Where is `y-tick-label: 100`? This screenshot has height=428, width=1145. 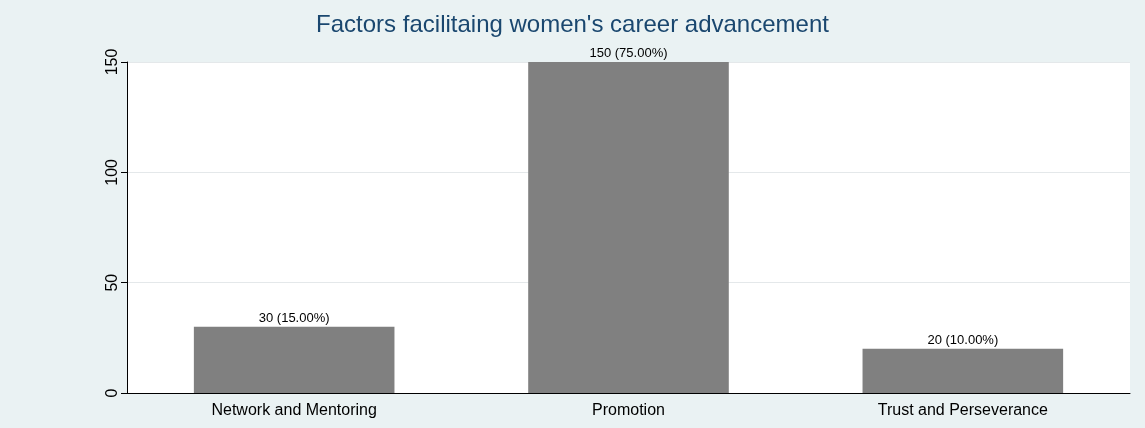 y-tick-label: 100 is located at coordinates (111, 172).